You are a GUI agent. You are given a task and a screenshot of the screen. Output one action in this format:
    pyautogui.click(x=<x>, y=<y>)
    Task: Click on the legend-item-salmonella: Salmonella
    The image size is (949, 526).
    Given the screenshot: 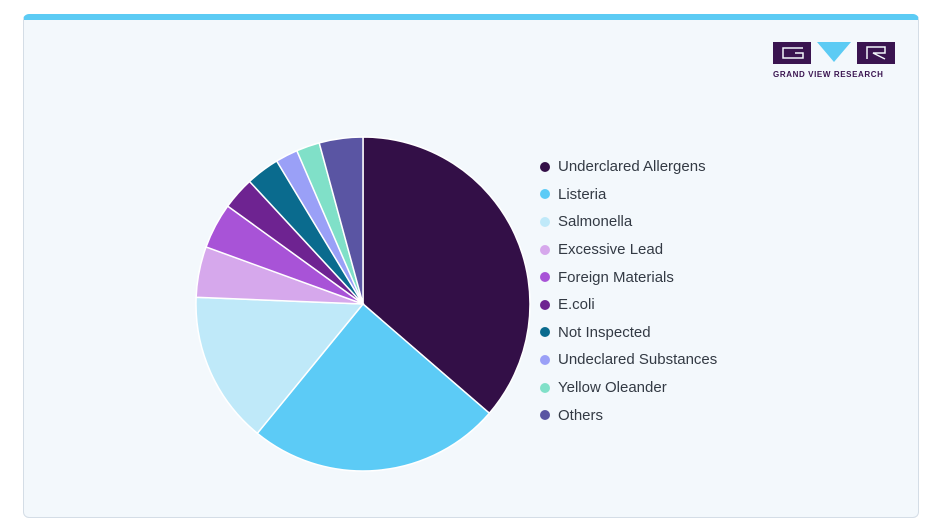 What is the action you would take?
    pyautogui.click(x=628, y=222)
    